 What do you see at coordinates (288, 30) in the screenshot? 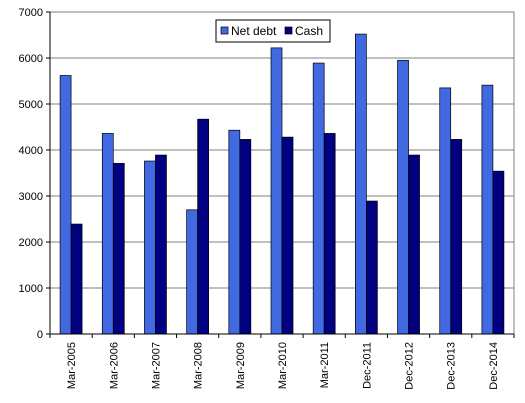
I see `legend-swatch-cash` at bounding box center [288, 30].